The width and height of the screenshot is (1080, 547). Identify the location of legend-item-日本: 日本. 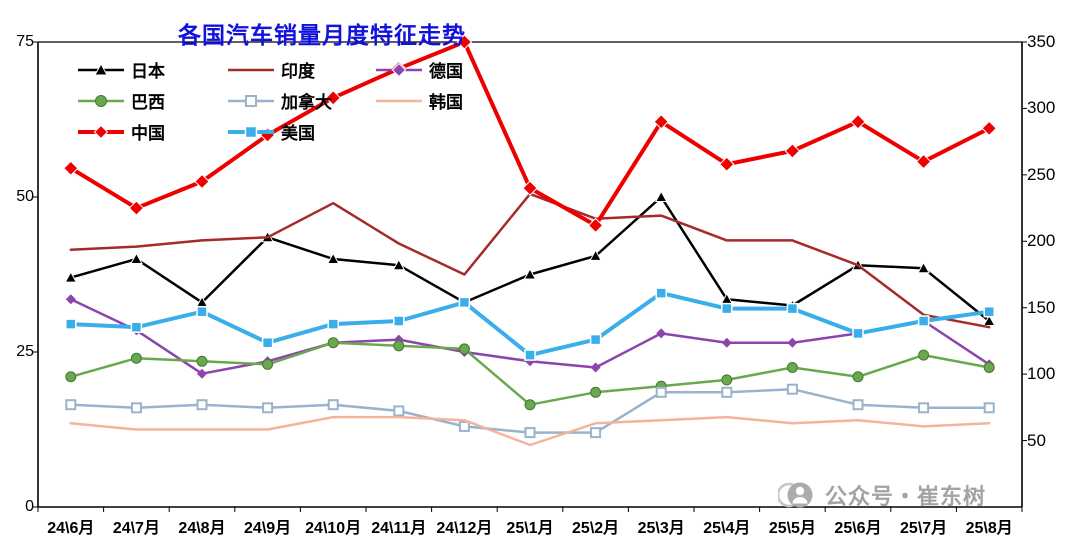
(153, 69).